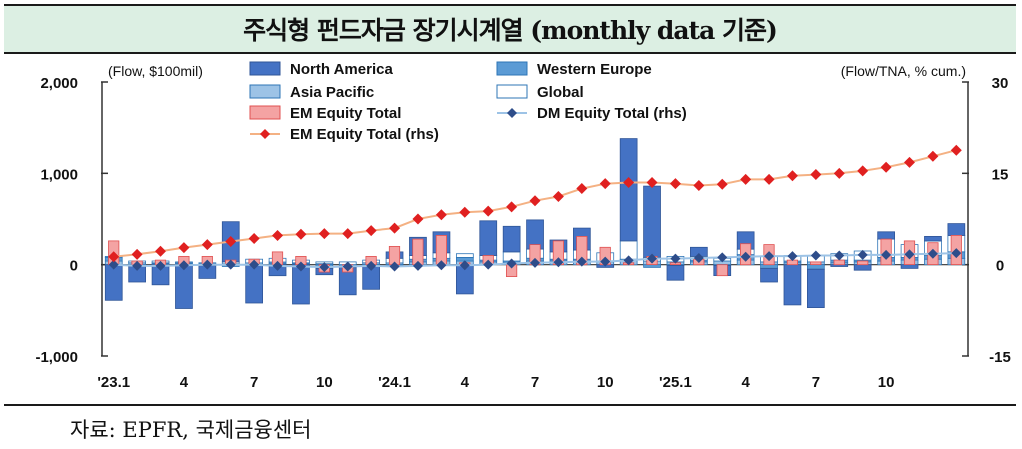  I want to click on bottom-rule, so click(510, 405).